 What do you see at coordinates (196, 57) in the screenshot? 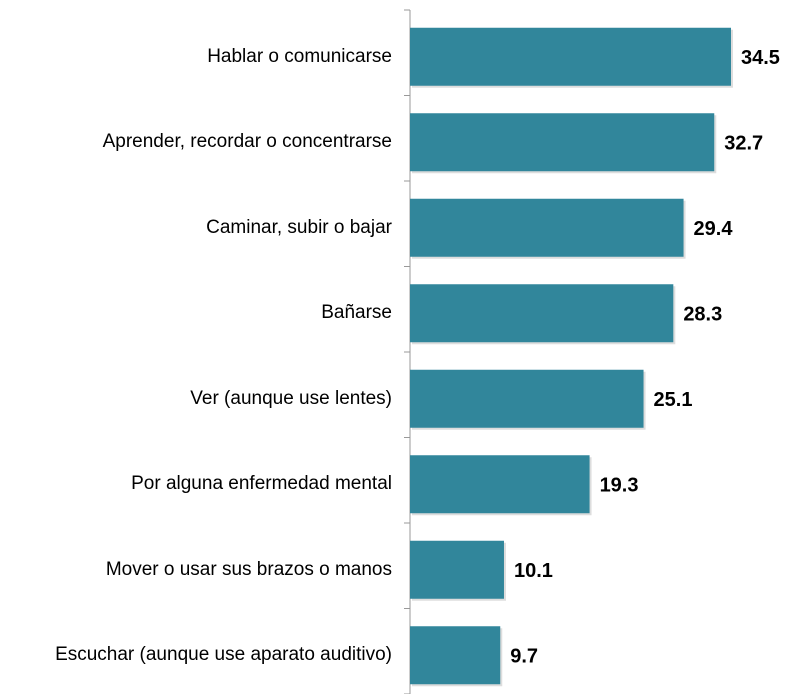
I see `category-label-box: Hablar o comunicarse` at bounding box center [196, 57].